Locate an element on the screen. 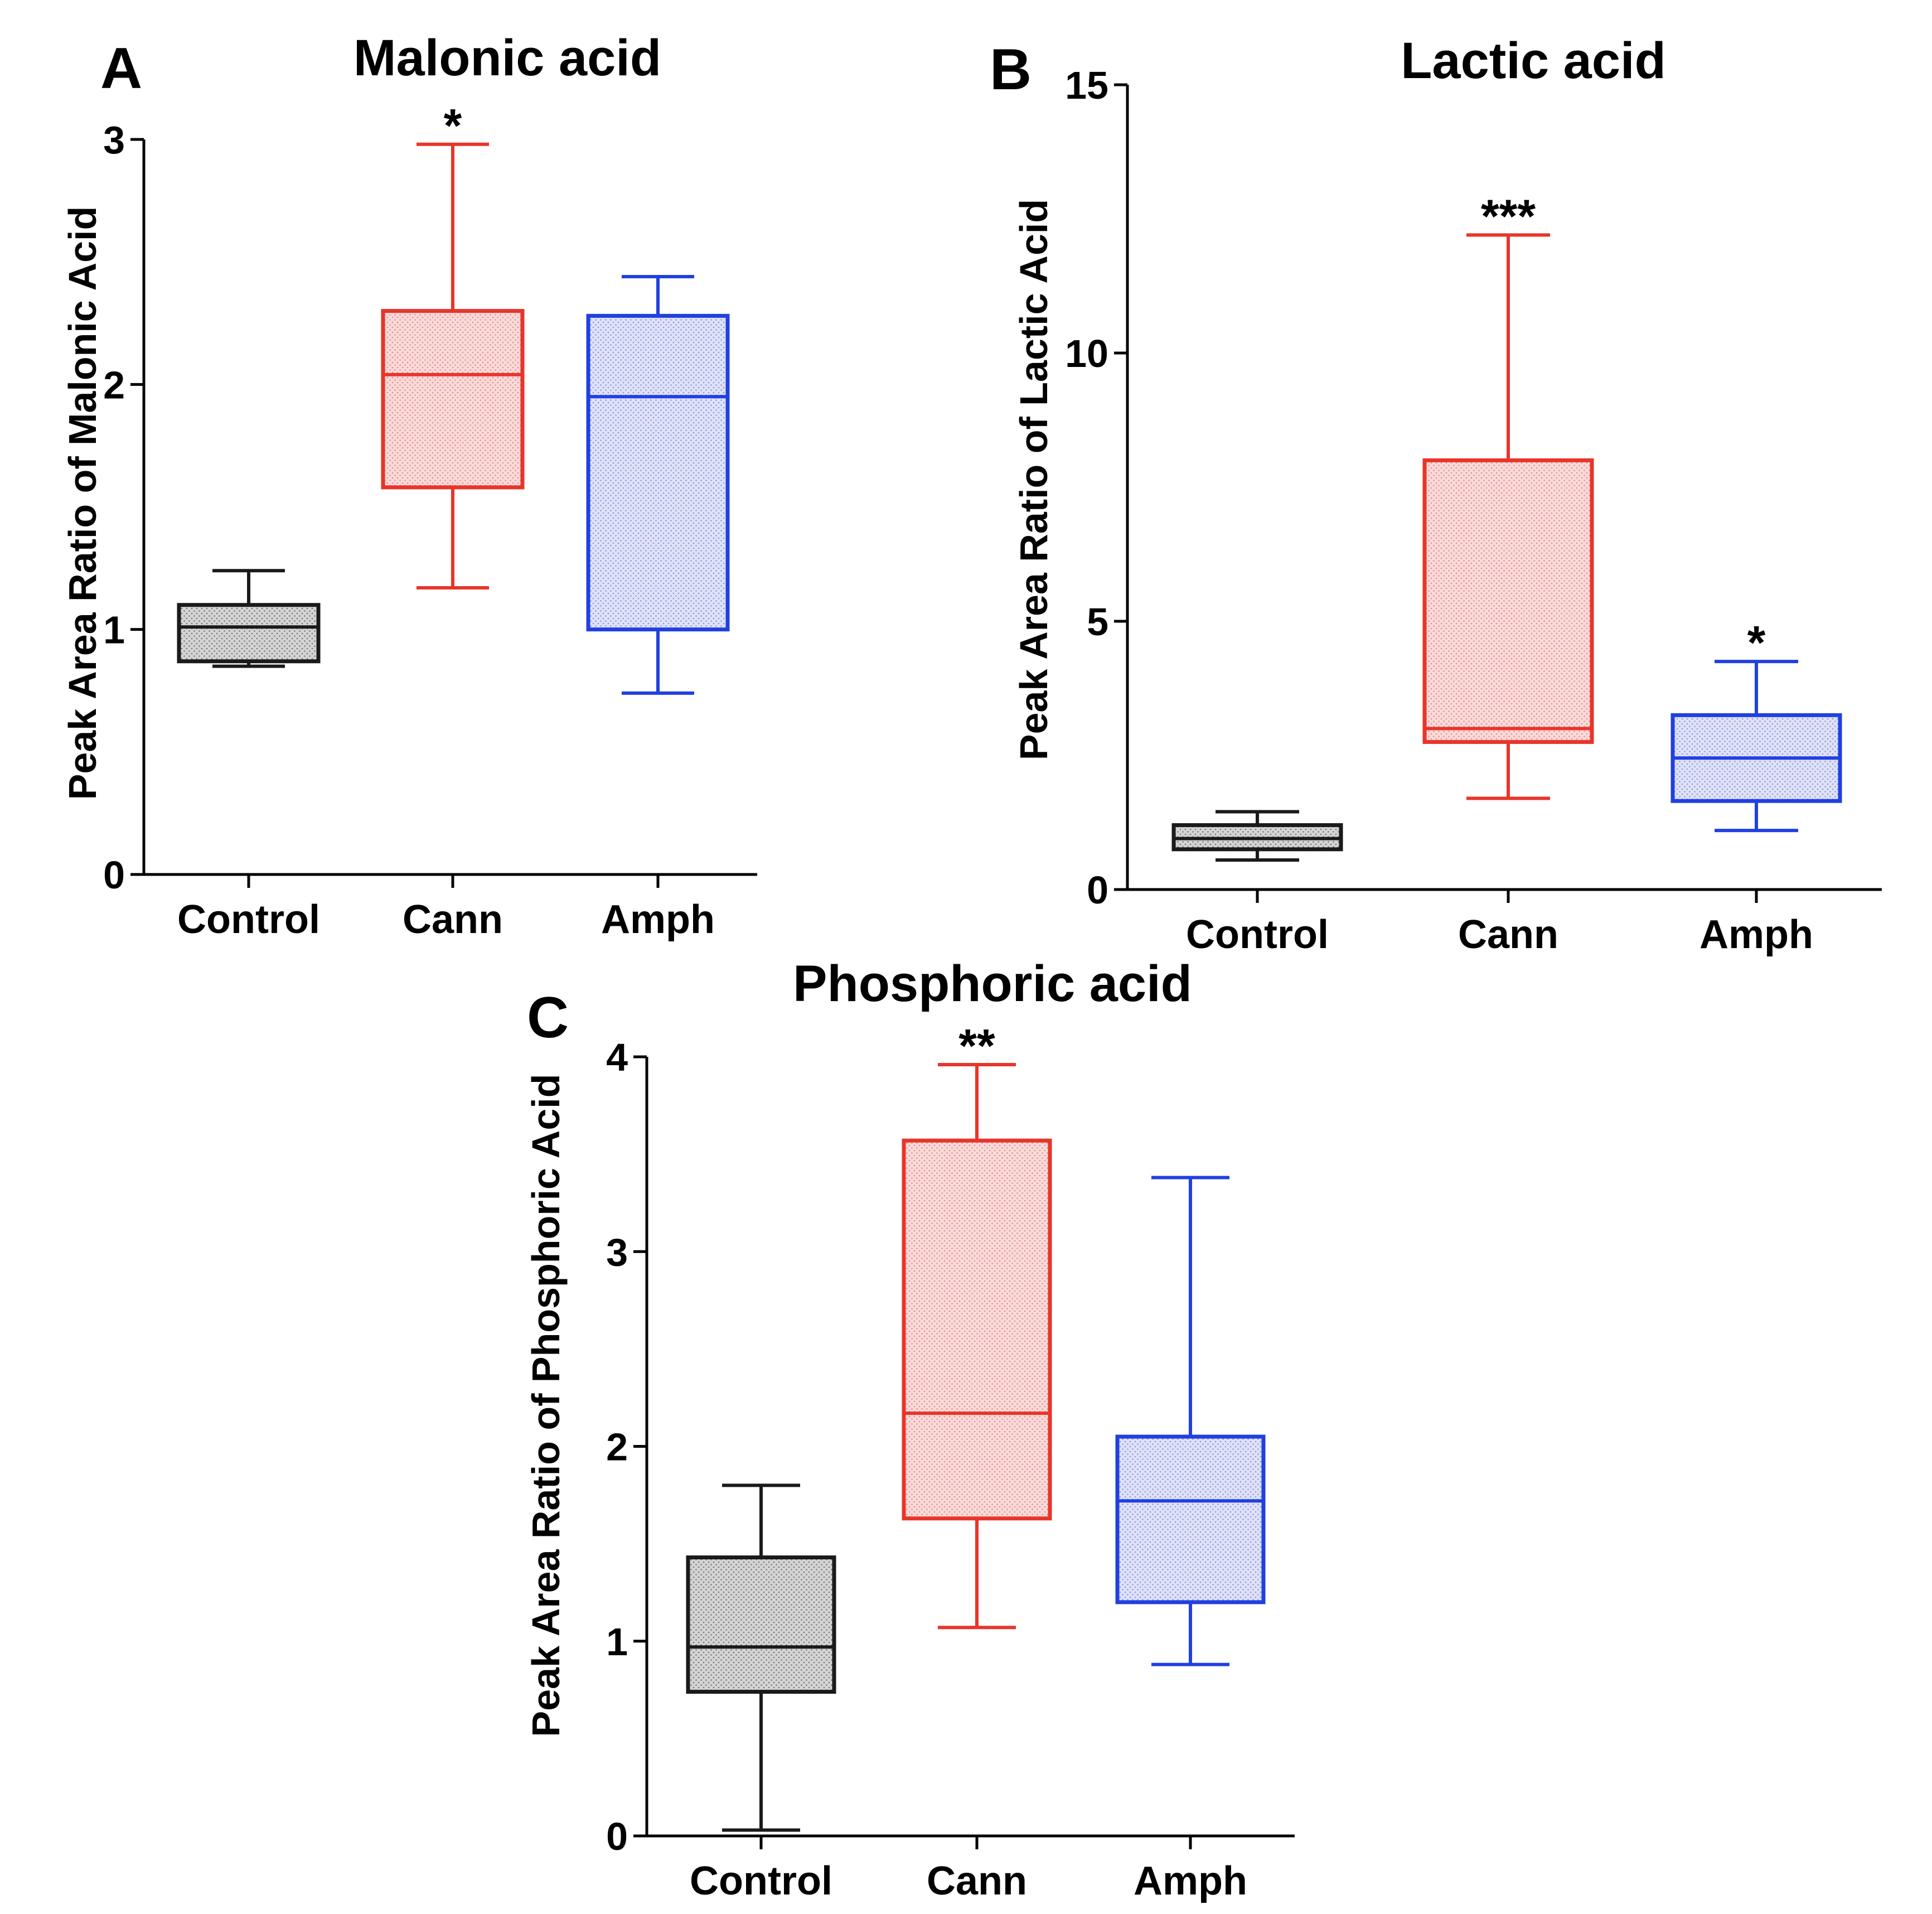 This screenshot has height=1914, width=1932. y-tick-label: 10 is located at coordinates (1086, 353).